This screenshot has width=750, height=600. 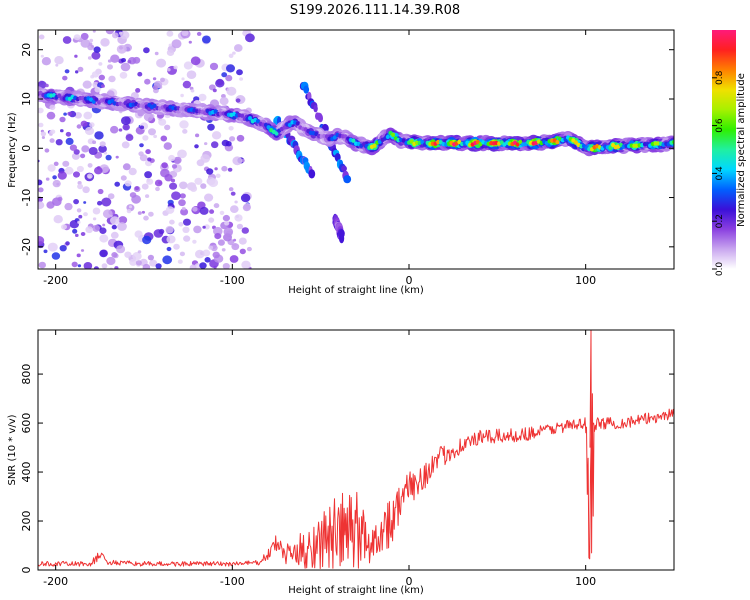 What do you see at coordinates (26, 50) in the screenshot?
I see `y-tick-label: 20` at bounding box center [26, 50].